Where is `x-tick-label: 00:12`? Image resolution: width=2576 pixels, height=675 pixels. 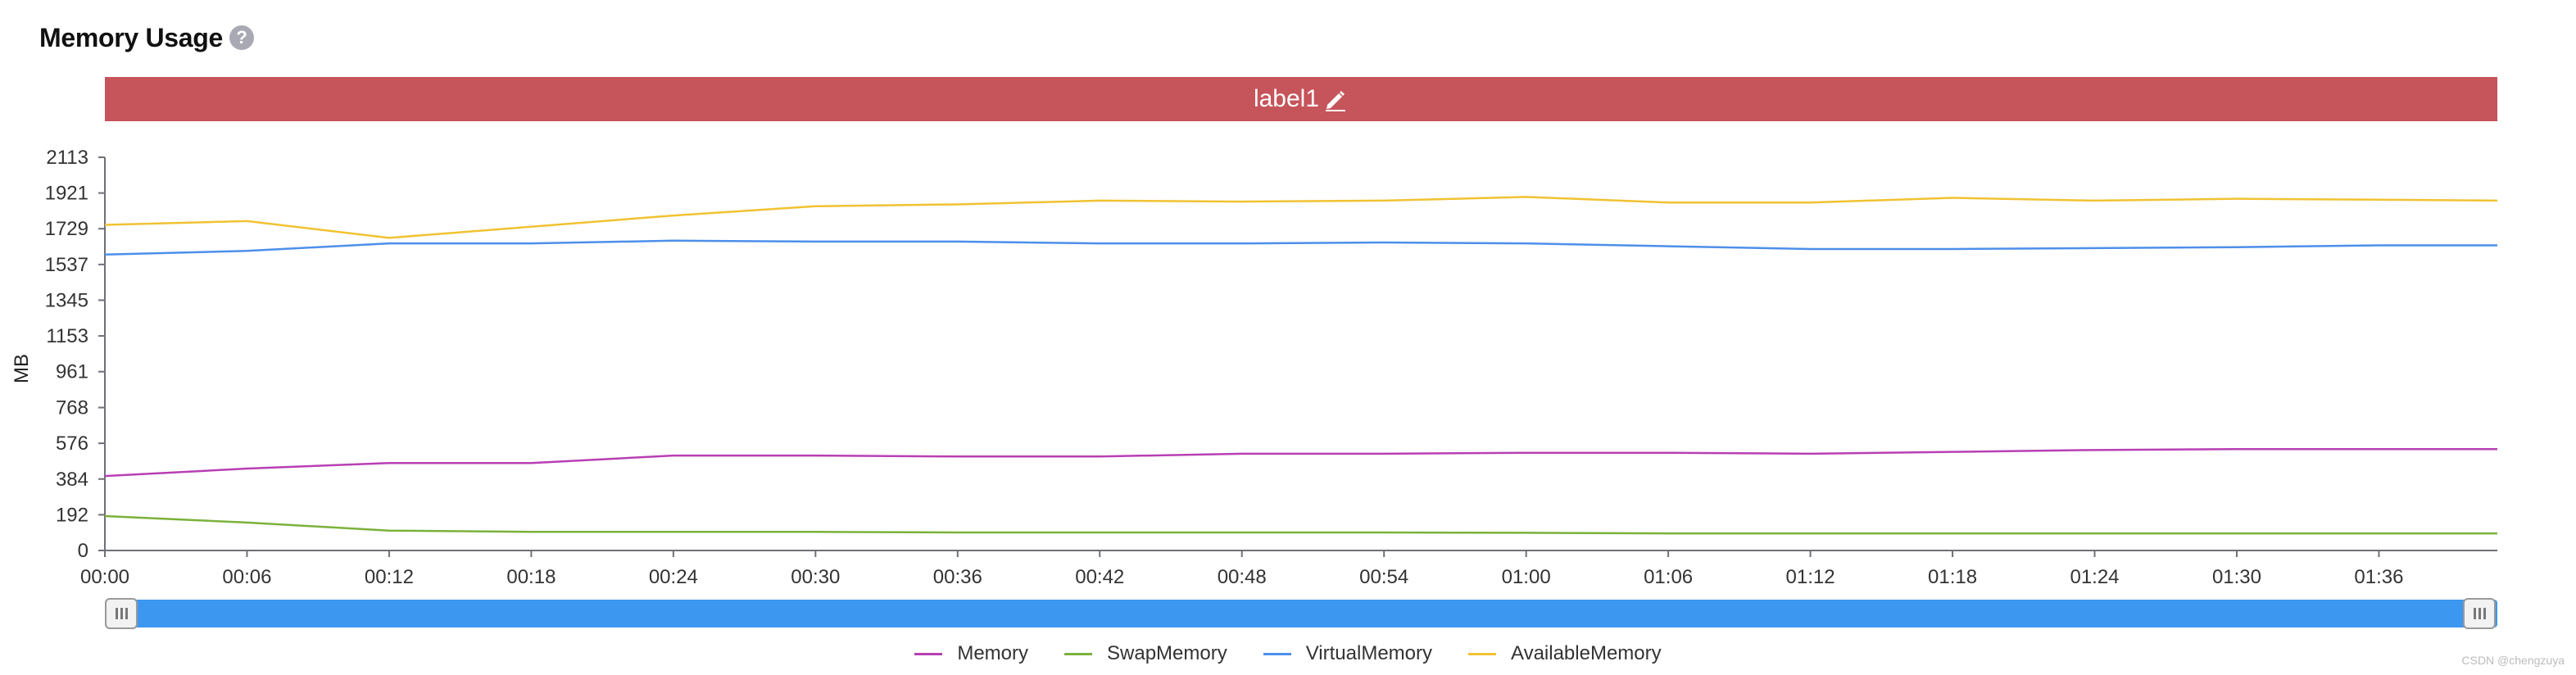 x-tick-label: 00:12 is located at coordinates (389, 577).